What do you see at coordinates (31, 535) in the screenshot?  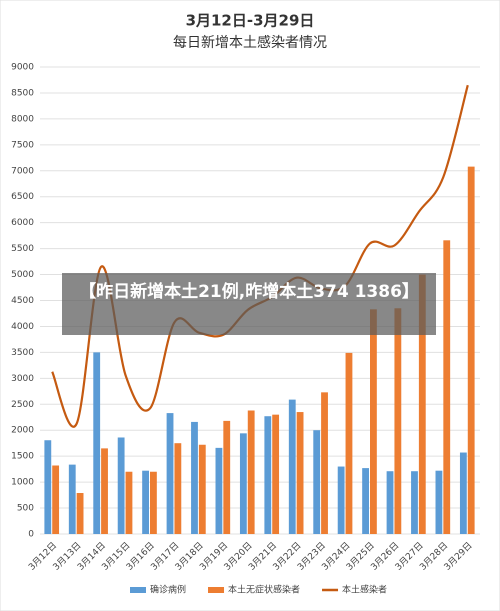 I see `y-tick-label: 0` at bounding box center [31, 535].